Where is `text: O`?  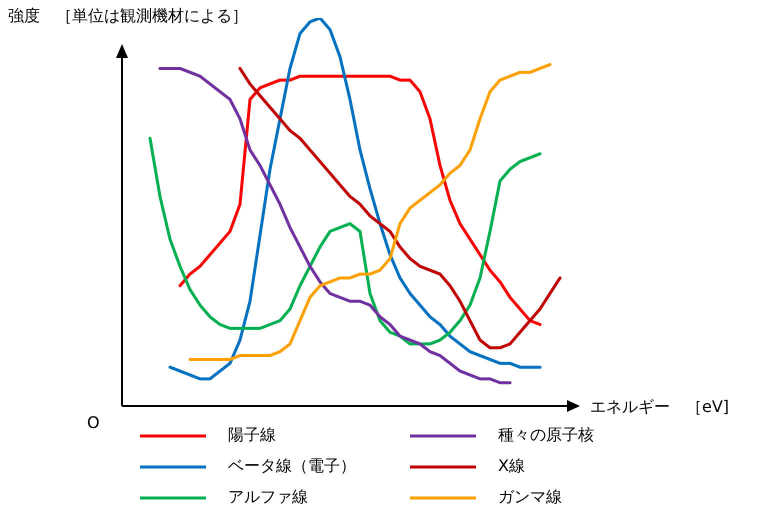
text: O is located at coordinates (93, 422).